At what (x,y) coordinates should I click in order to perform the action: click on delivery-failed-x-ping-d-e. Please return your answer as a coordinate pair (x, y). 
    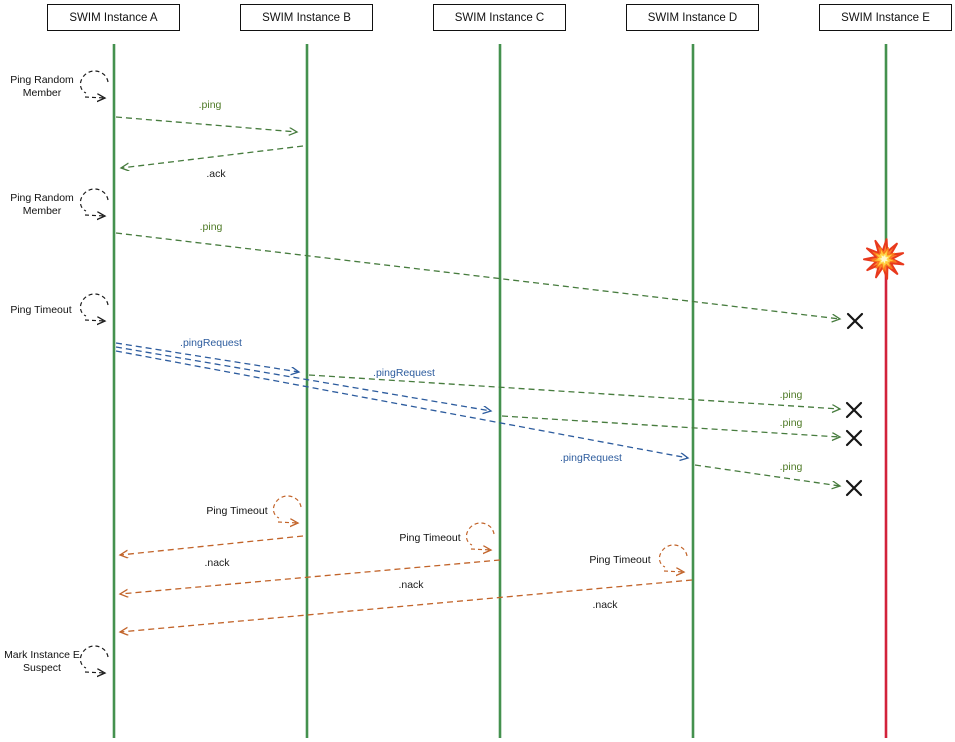
    Looking at the image, I should click on (854, 488).